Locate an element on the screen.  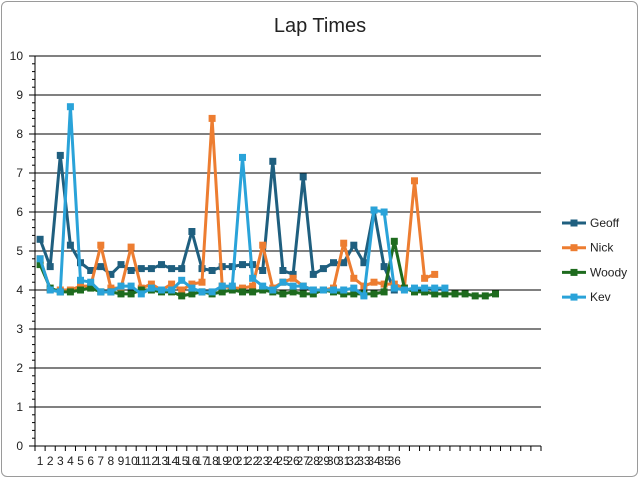
x-tick-label: 34 is located at coordinates (374, 461).